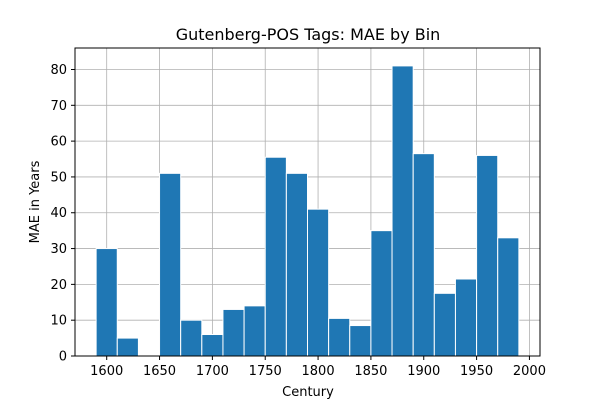 This screenshot has height=400, width=600. Describe the element at coordinates (212, 371) in the screenshot. I see `x-tick-label-1700: 1700` at that location.